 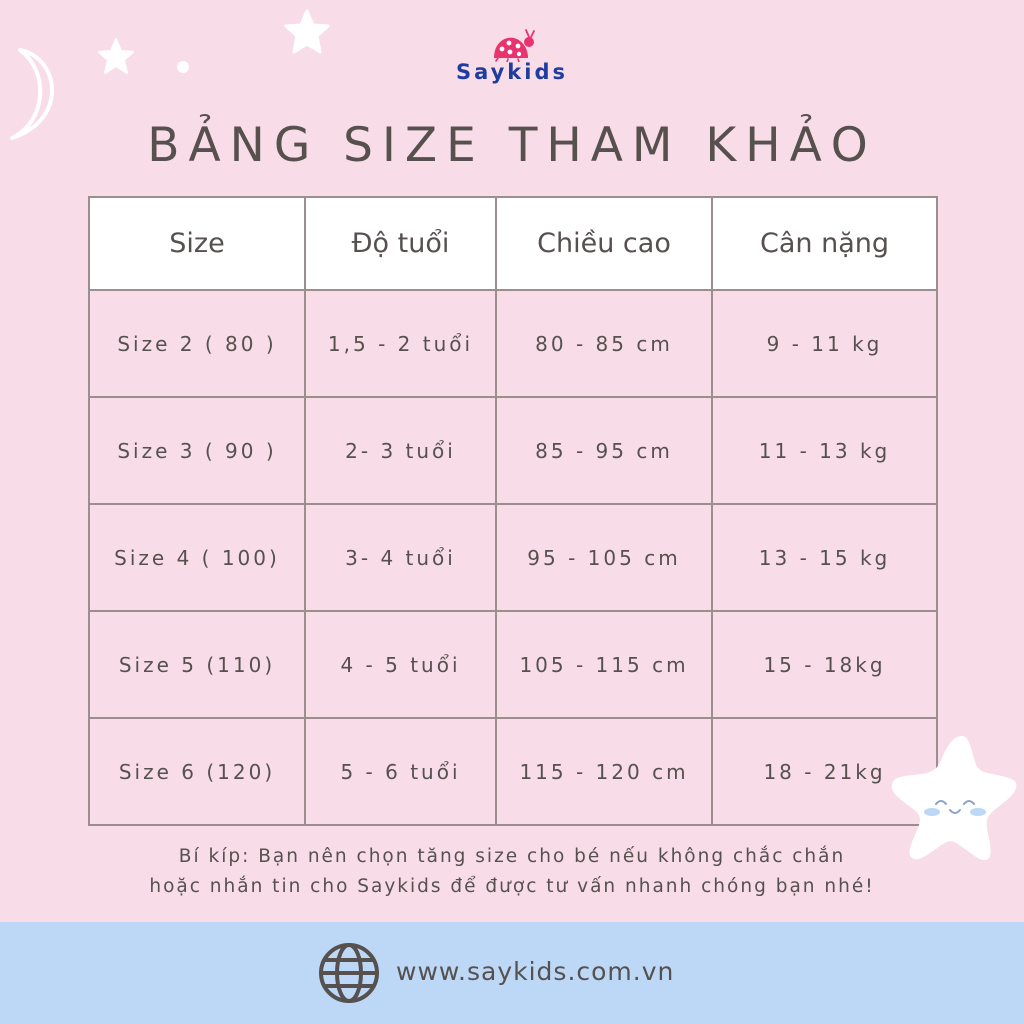 I want to click on table-header-row: Size Độ tuổi Chiều cao Cân nặng, so click(x=513, y=243).